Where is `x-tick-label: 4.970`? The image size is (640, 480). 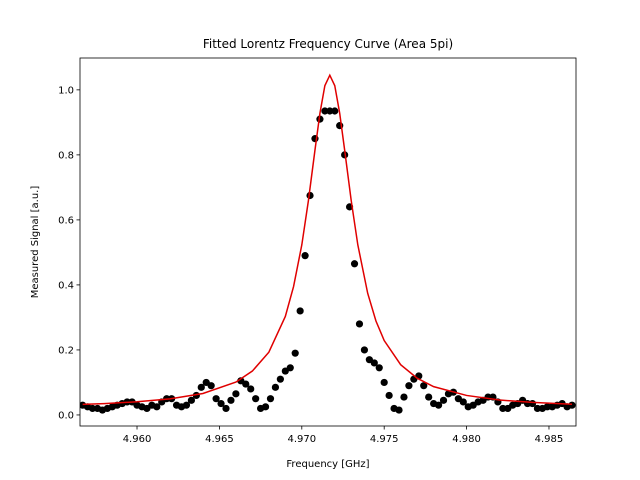
x-tick-label: 4.970 is located at coordinates (301, 439).